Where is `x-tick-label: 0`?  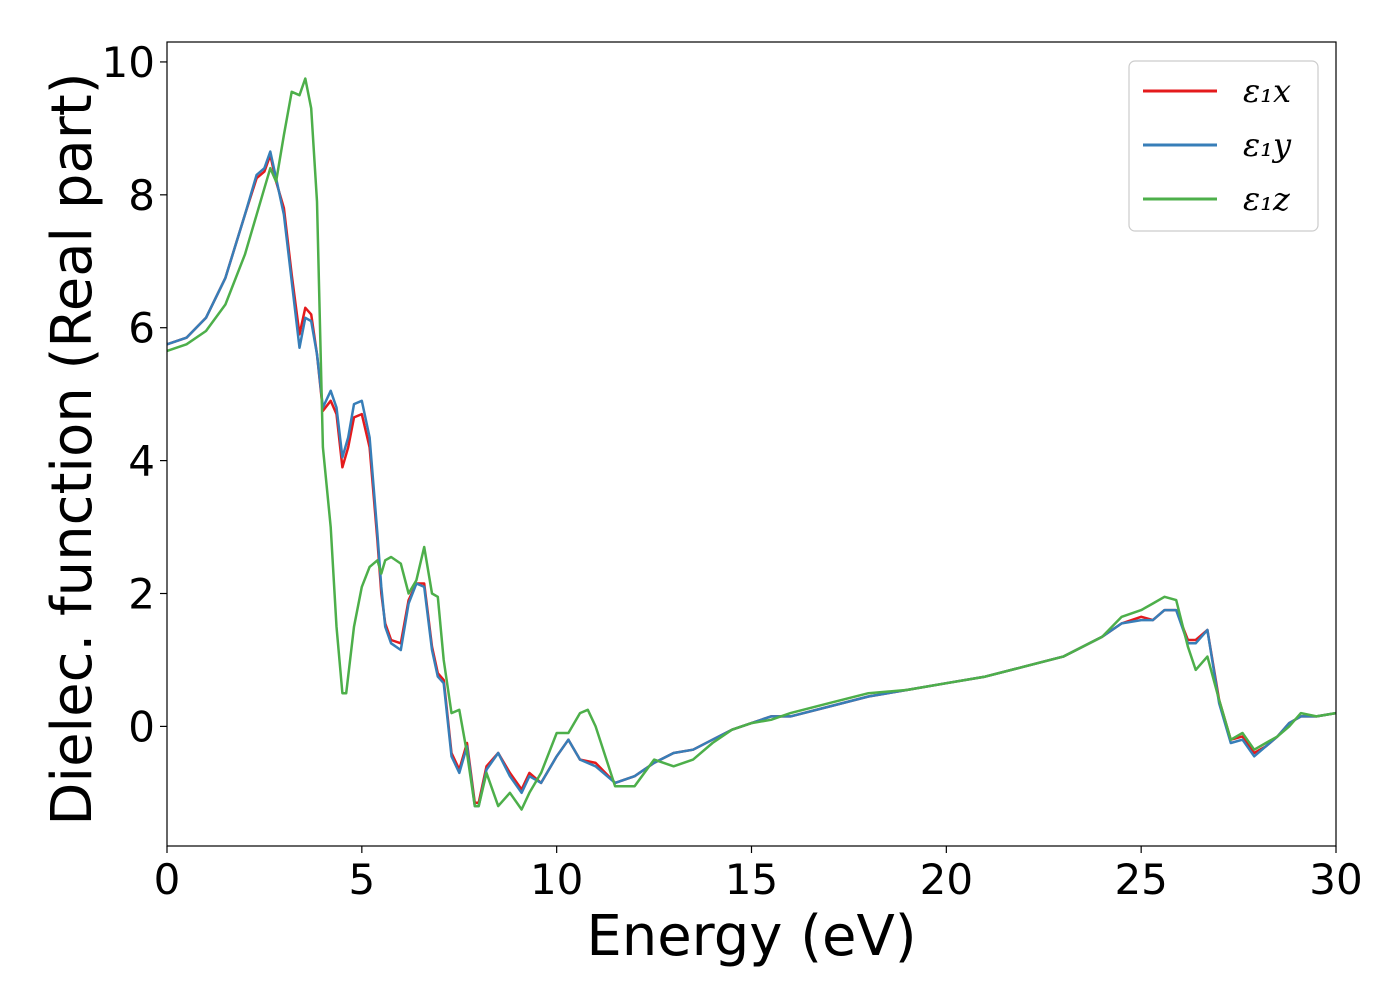
x-tick-label: 0 is located at coordinates (167, 879).